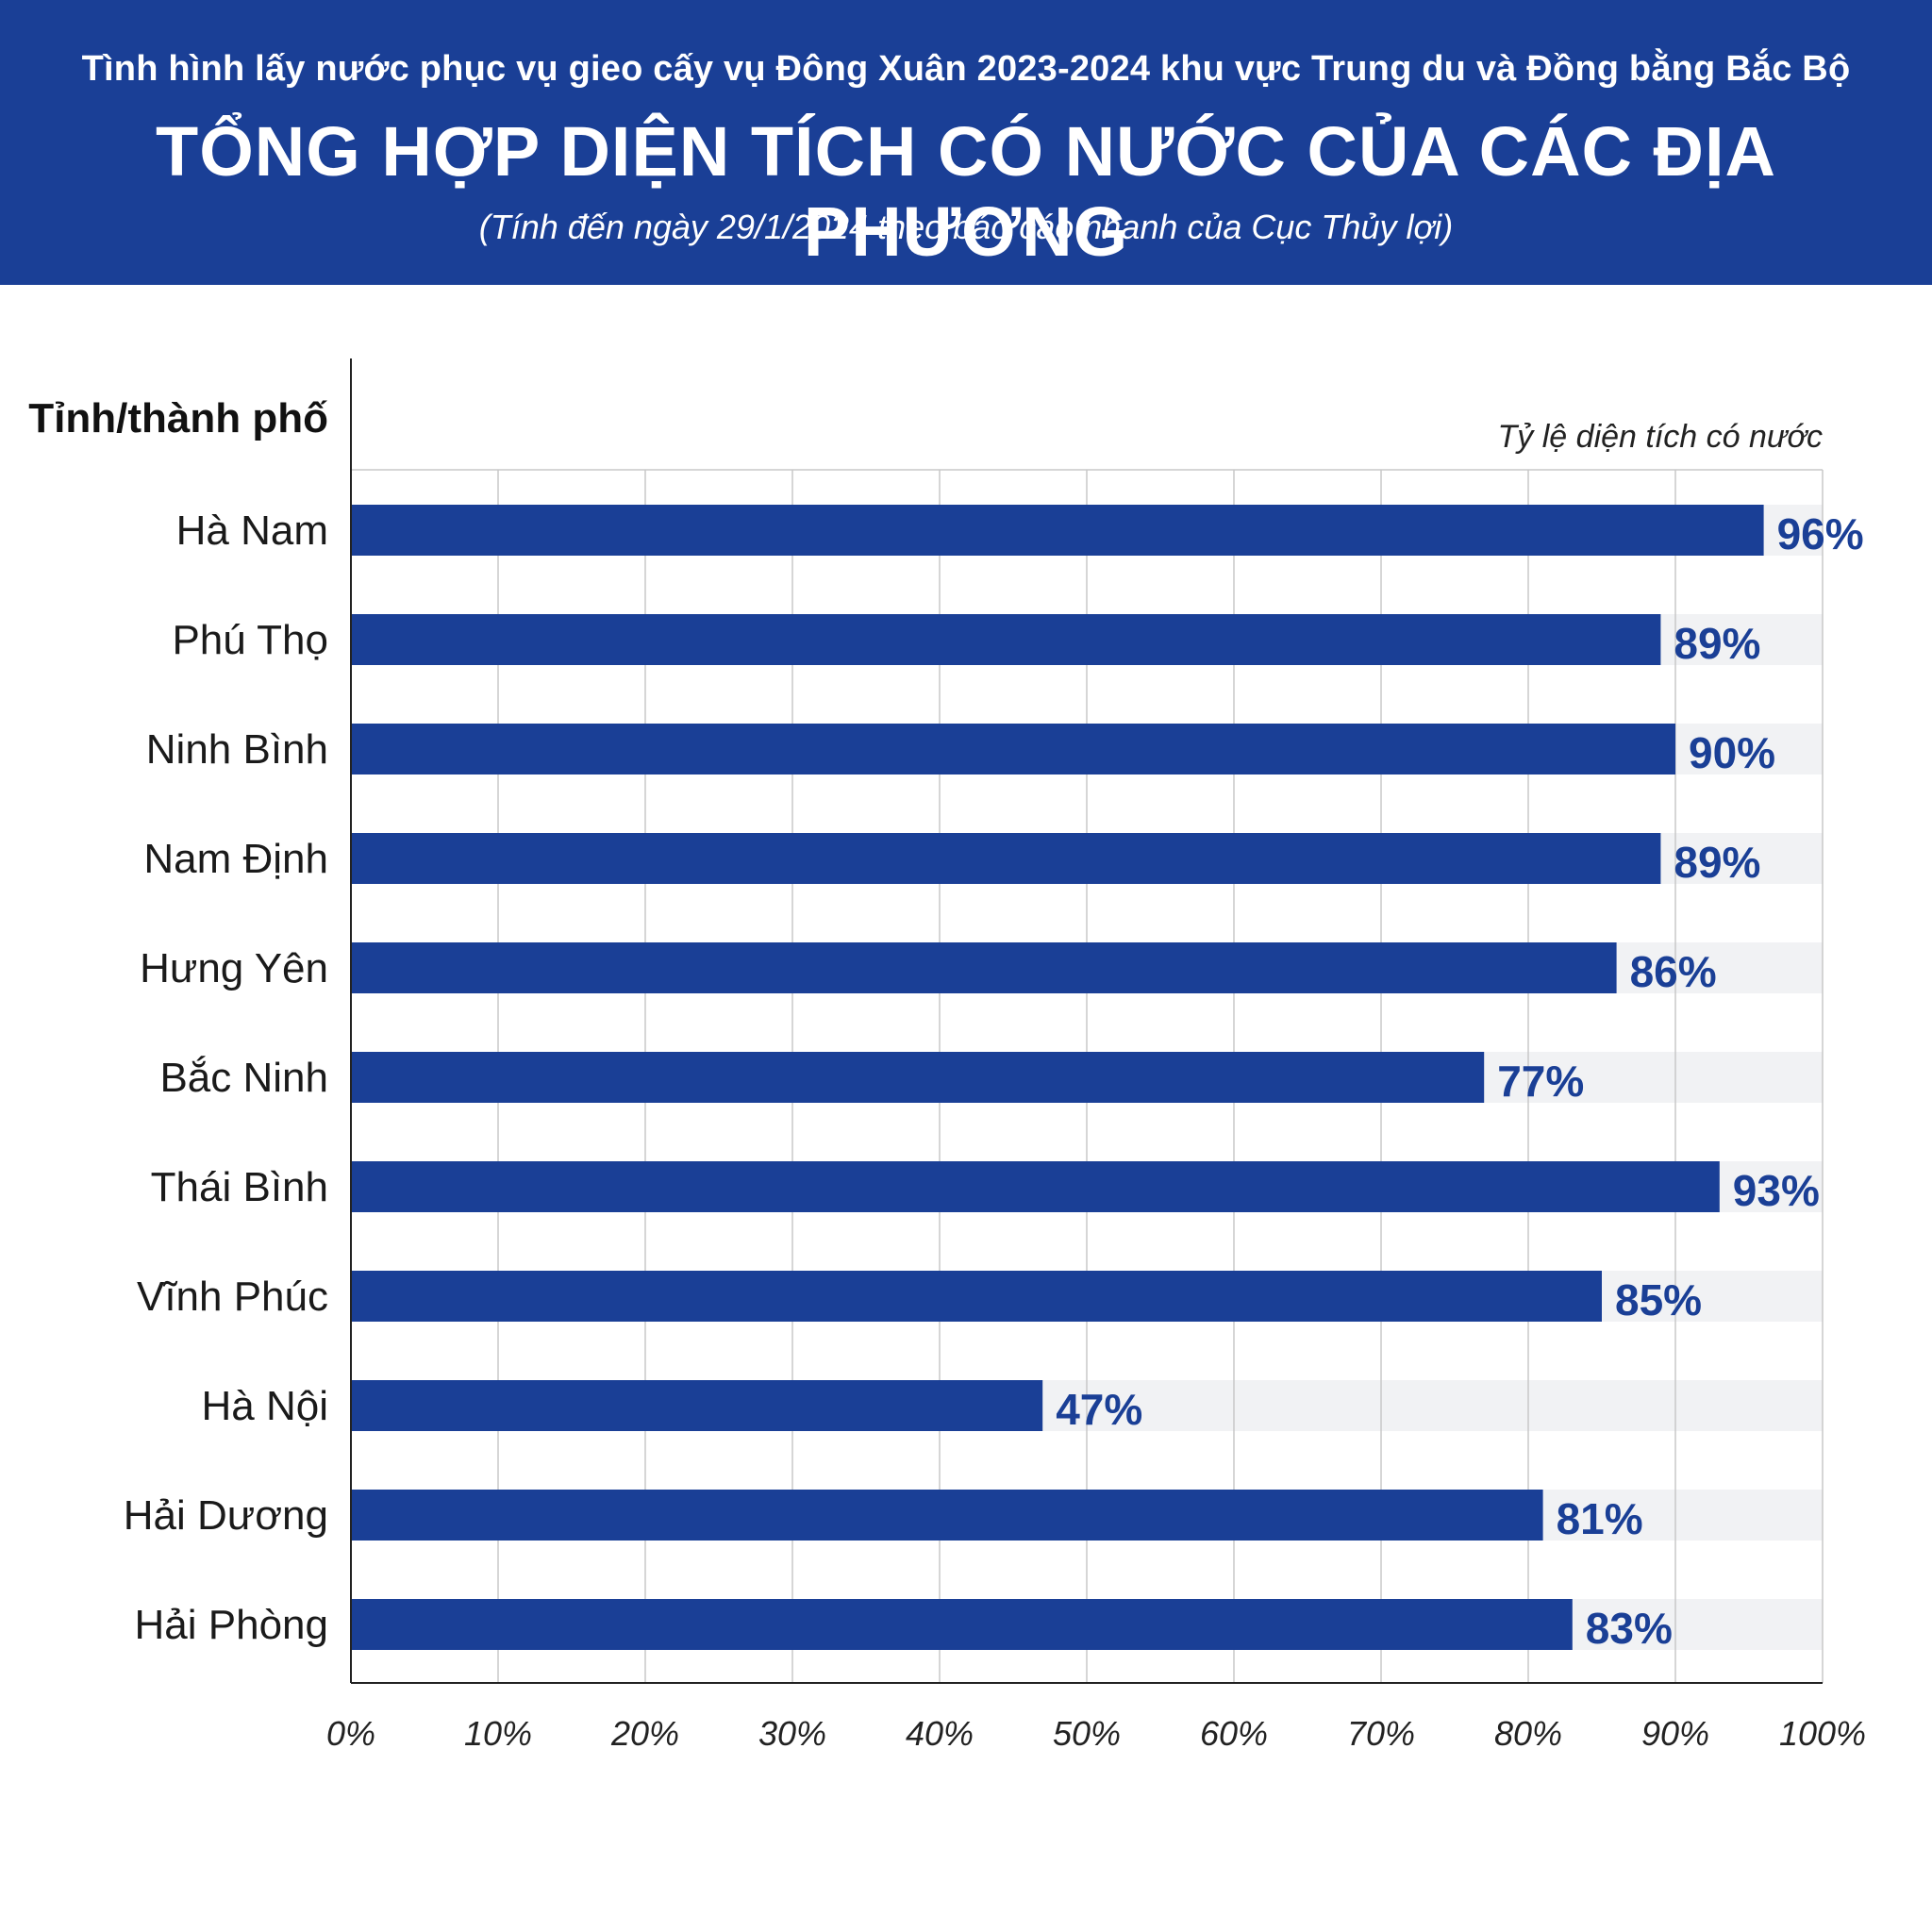 The height and width of the screenshot is (1932, 1932). Describe the element at coordinates (1381, 1733) in the screenshot. I see `x-tick-label: 70%` at that location.